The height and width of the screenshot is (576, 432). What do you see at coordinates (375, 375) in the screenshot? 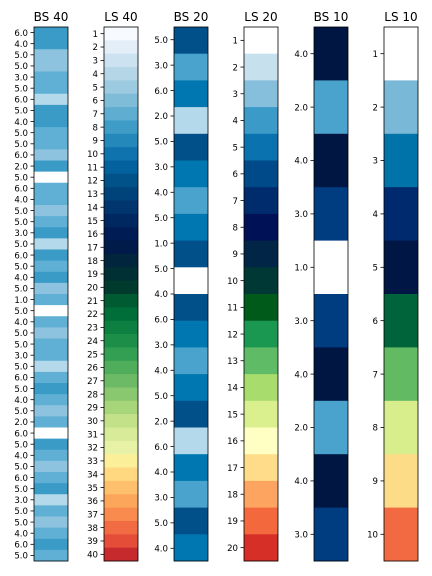
I see `tick-label: 7` at bounding box center [375, 375].